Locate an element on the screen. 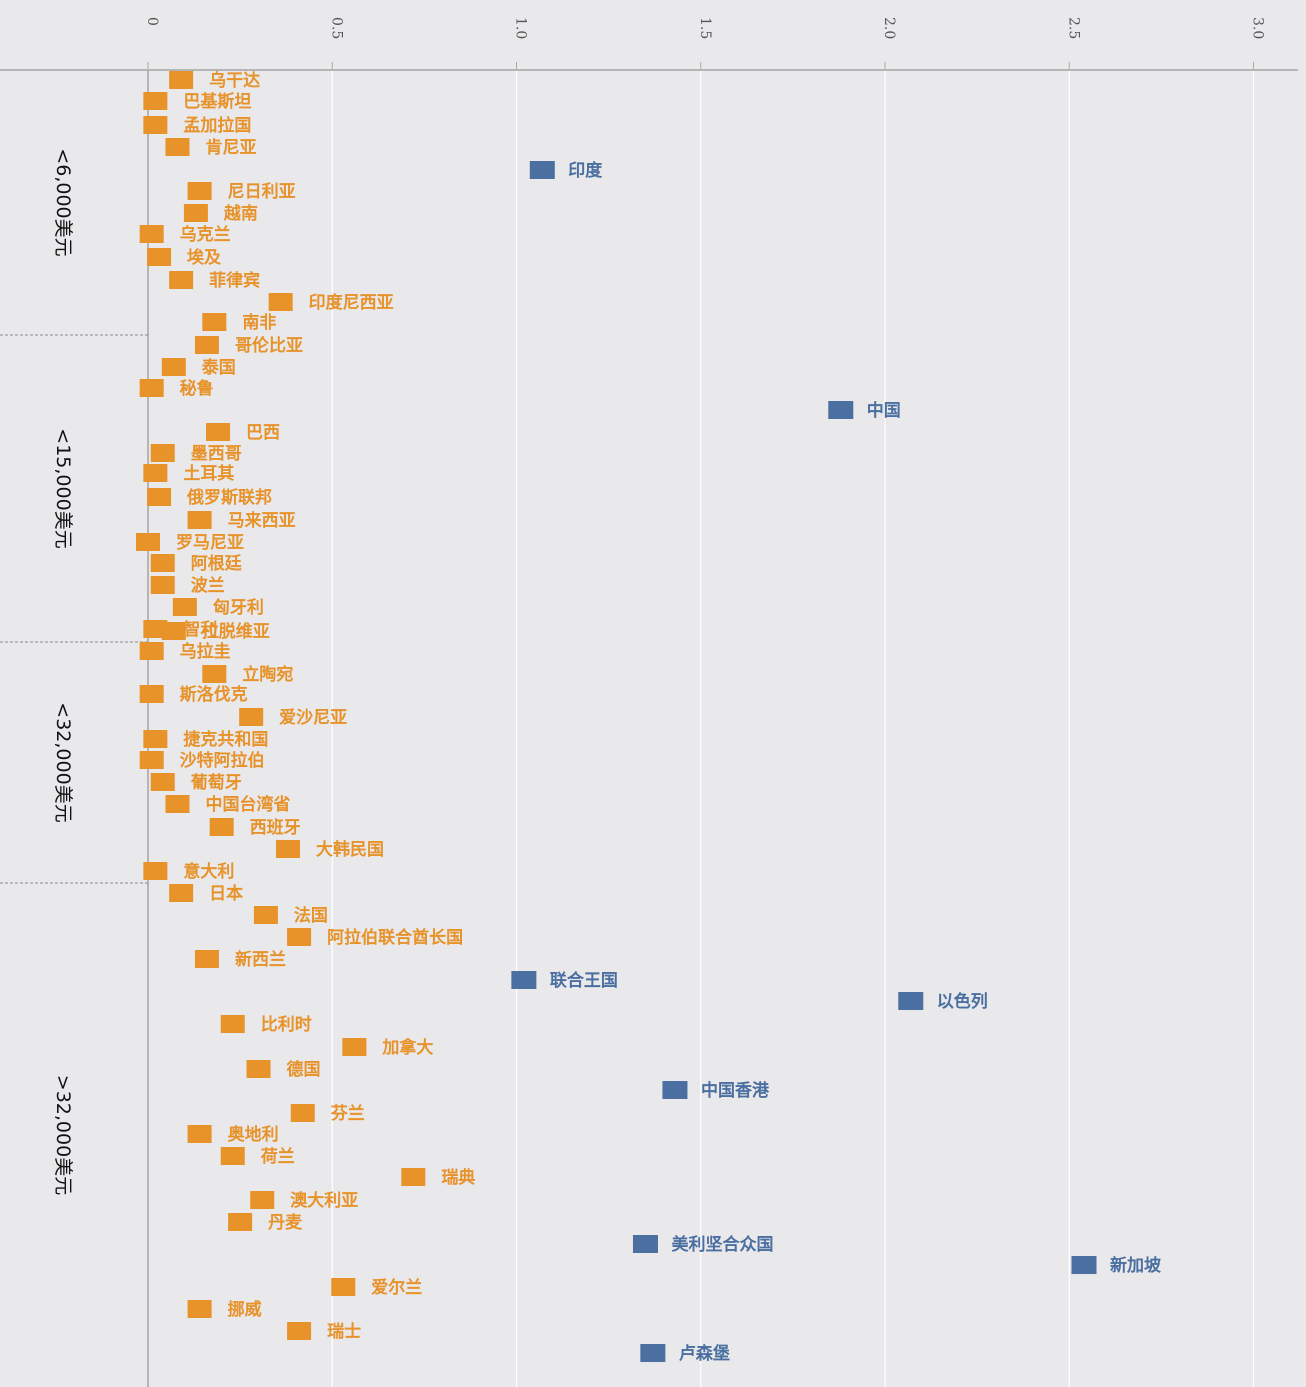 This screenshot has width=1306, height=1387. data-label: 阿根廷 is located at coordinates (217, 563).